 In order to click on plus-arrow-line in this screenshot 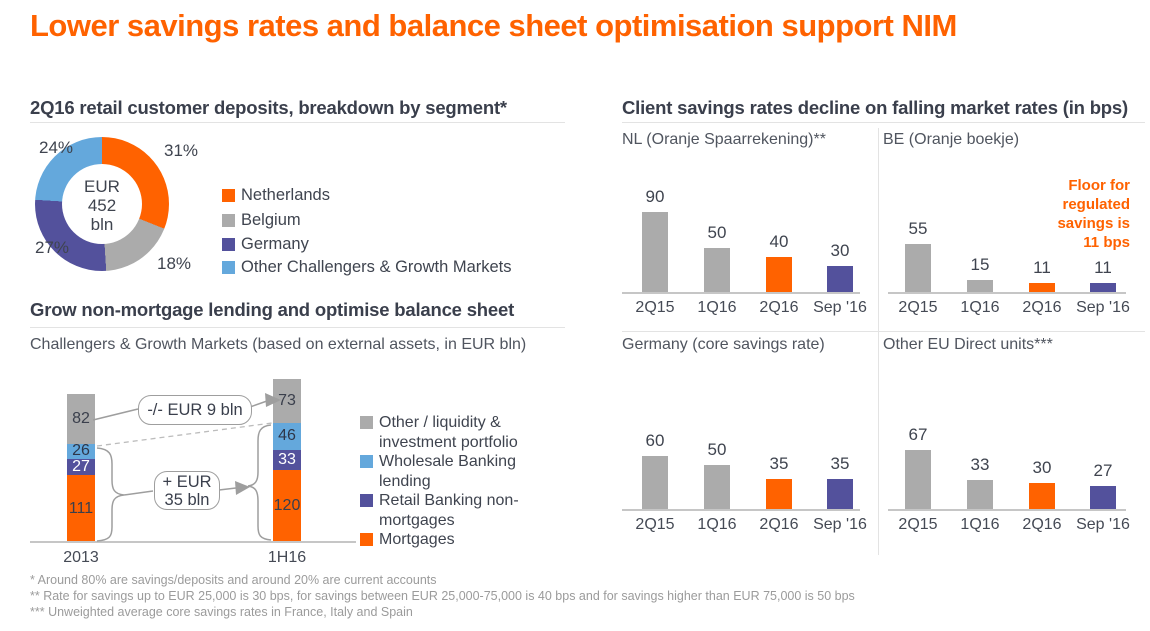, I will do `click(227, 489)`.